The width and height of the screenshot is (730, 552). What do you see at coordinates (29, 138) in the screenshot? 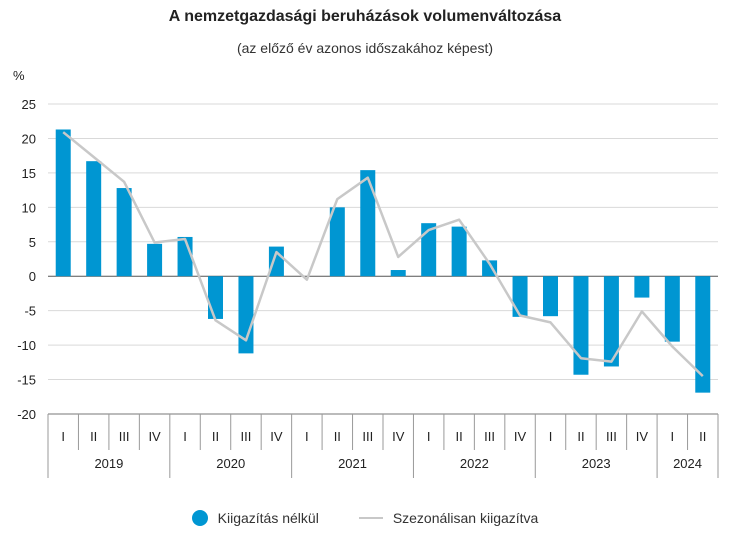
I see `y-tick-label: 20` at bounding box center [29, 138].